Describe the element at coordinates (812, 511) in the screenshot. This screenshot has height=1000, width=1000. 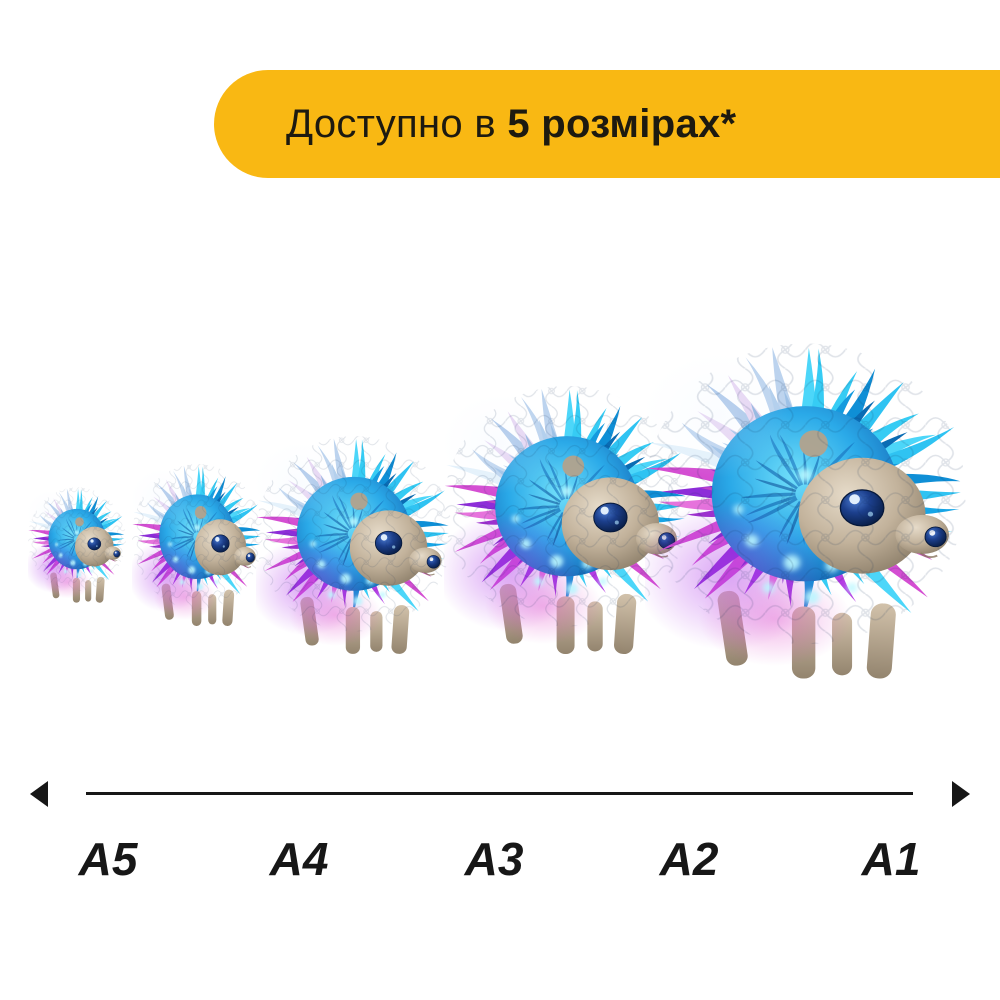
I see `hedgehog-image-a1` at that location.